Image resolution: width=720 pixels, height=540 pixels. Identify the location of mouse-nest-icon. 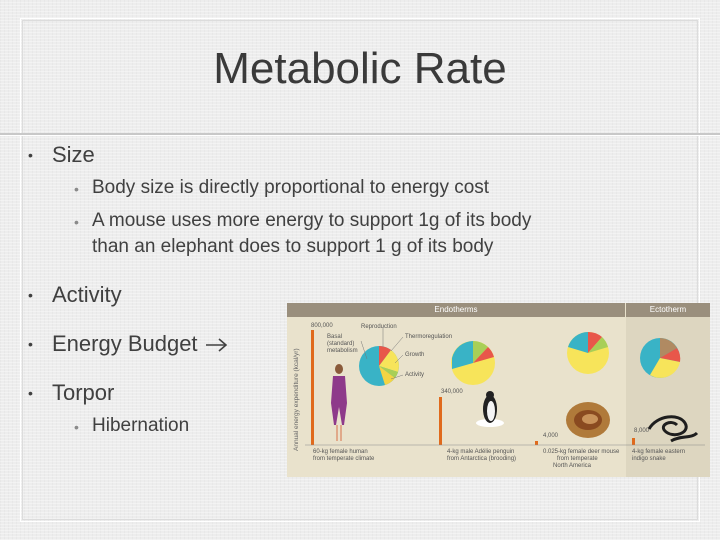
(588, 420).